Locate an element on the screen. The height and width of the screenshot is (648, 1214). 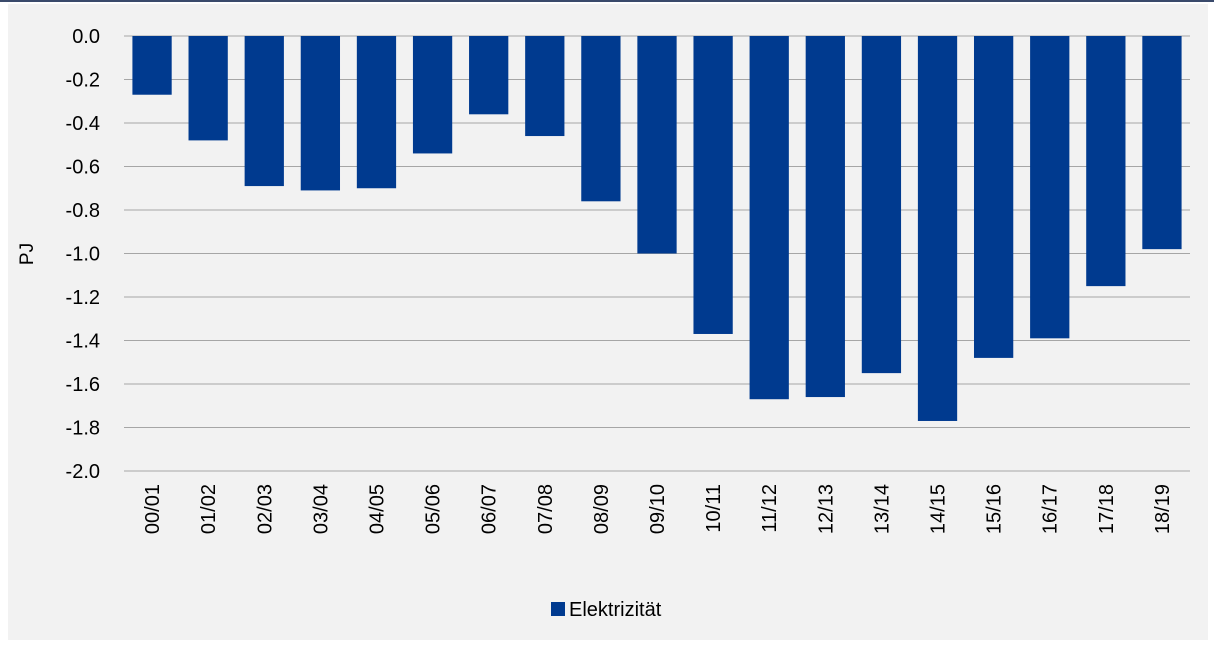
x-tick-label: 00/01 is located at coordinates (153, 509).